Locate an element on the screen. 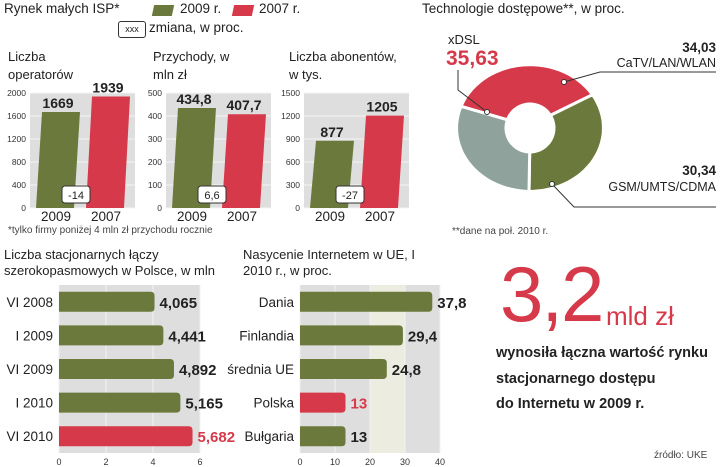 This screenshot has width=720, height=467. legend-label-2009: 2009 r. is located at coordinates (201, 8).